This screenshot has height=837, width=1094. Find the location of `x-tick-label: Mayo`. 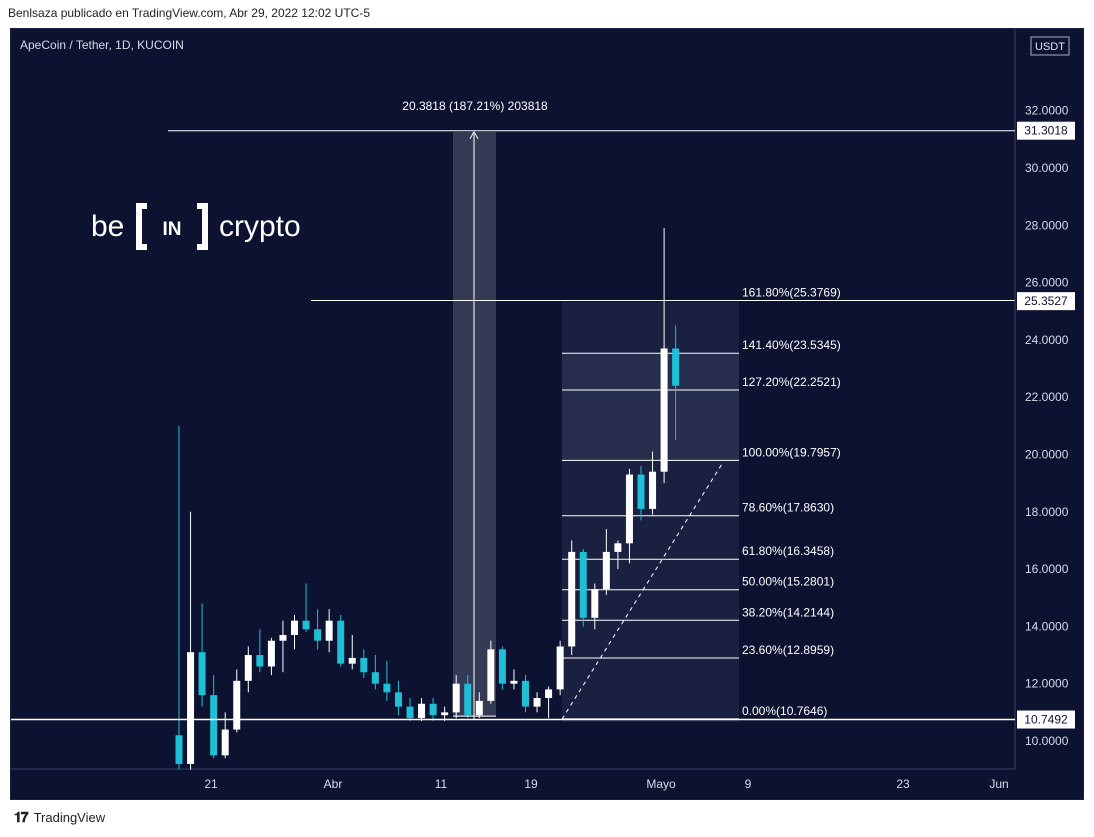

x-tick-label: Mayo is located at coordinates (661, 784).